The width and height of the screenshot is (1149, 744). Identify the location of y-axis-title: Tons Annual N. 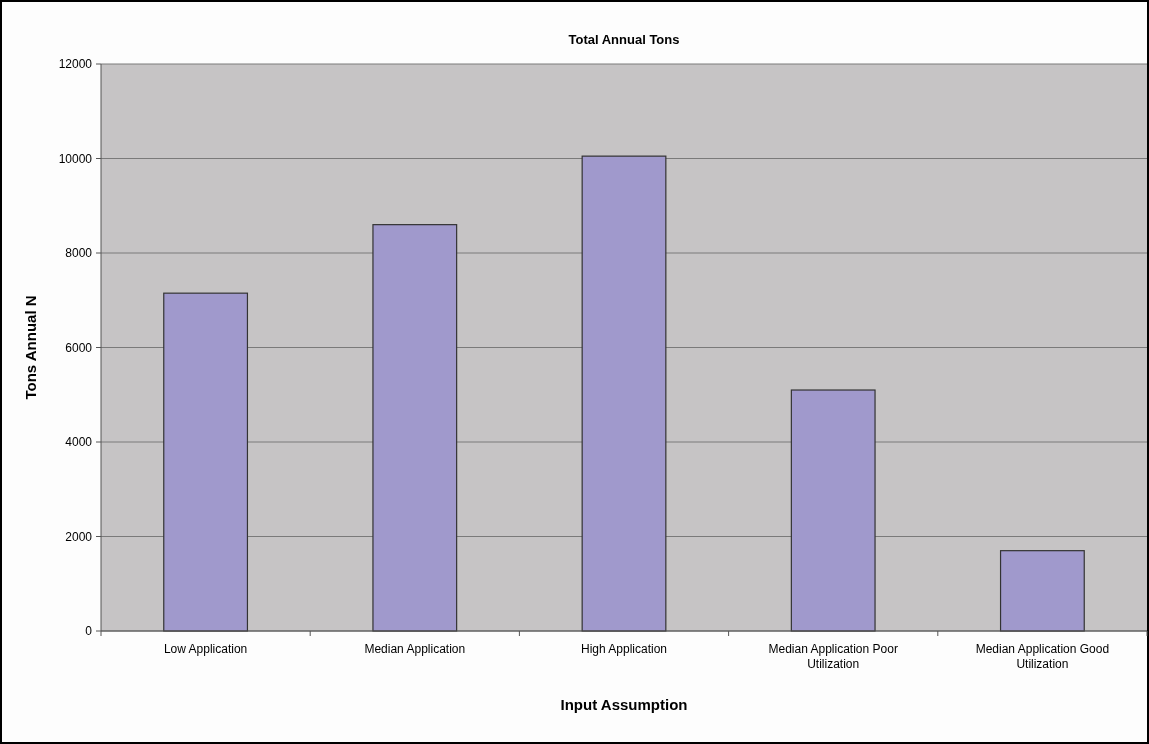
(30, 347).